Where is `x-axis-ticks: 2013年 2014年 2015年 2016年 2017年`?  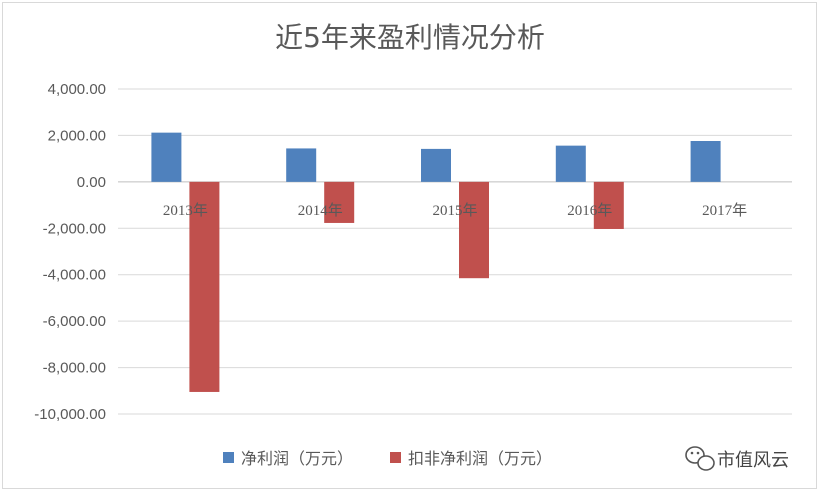
x-axis-ticks: 2013年 2014年 2015年 2016年 2017年 is located at coordinates (455, 210).